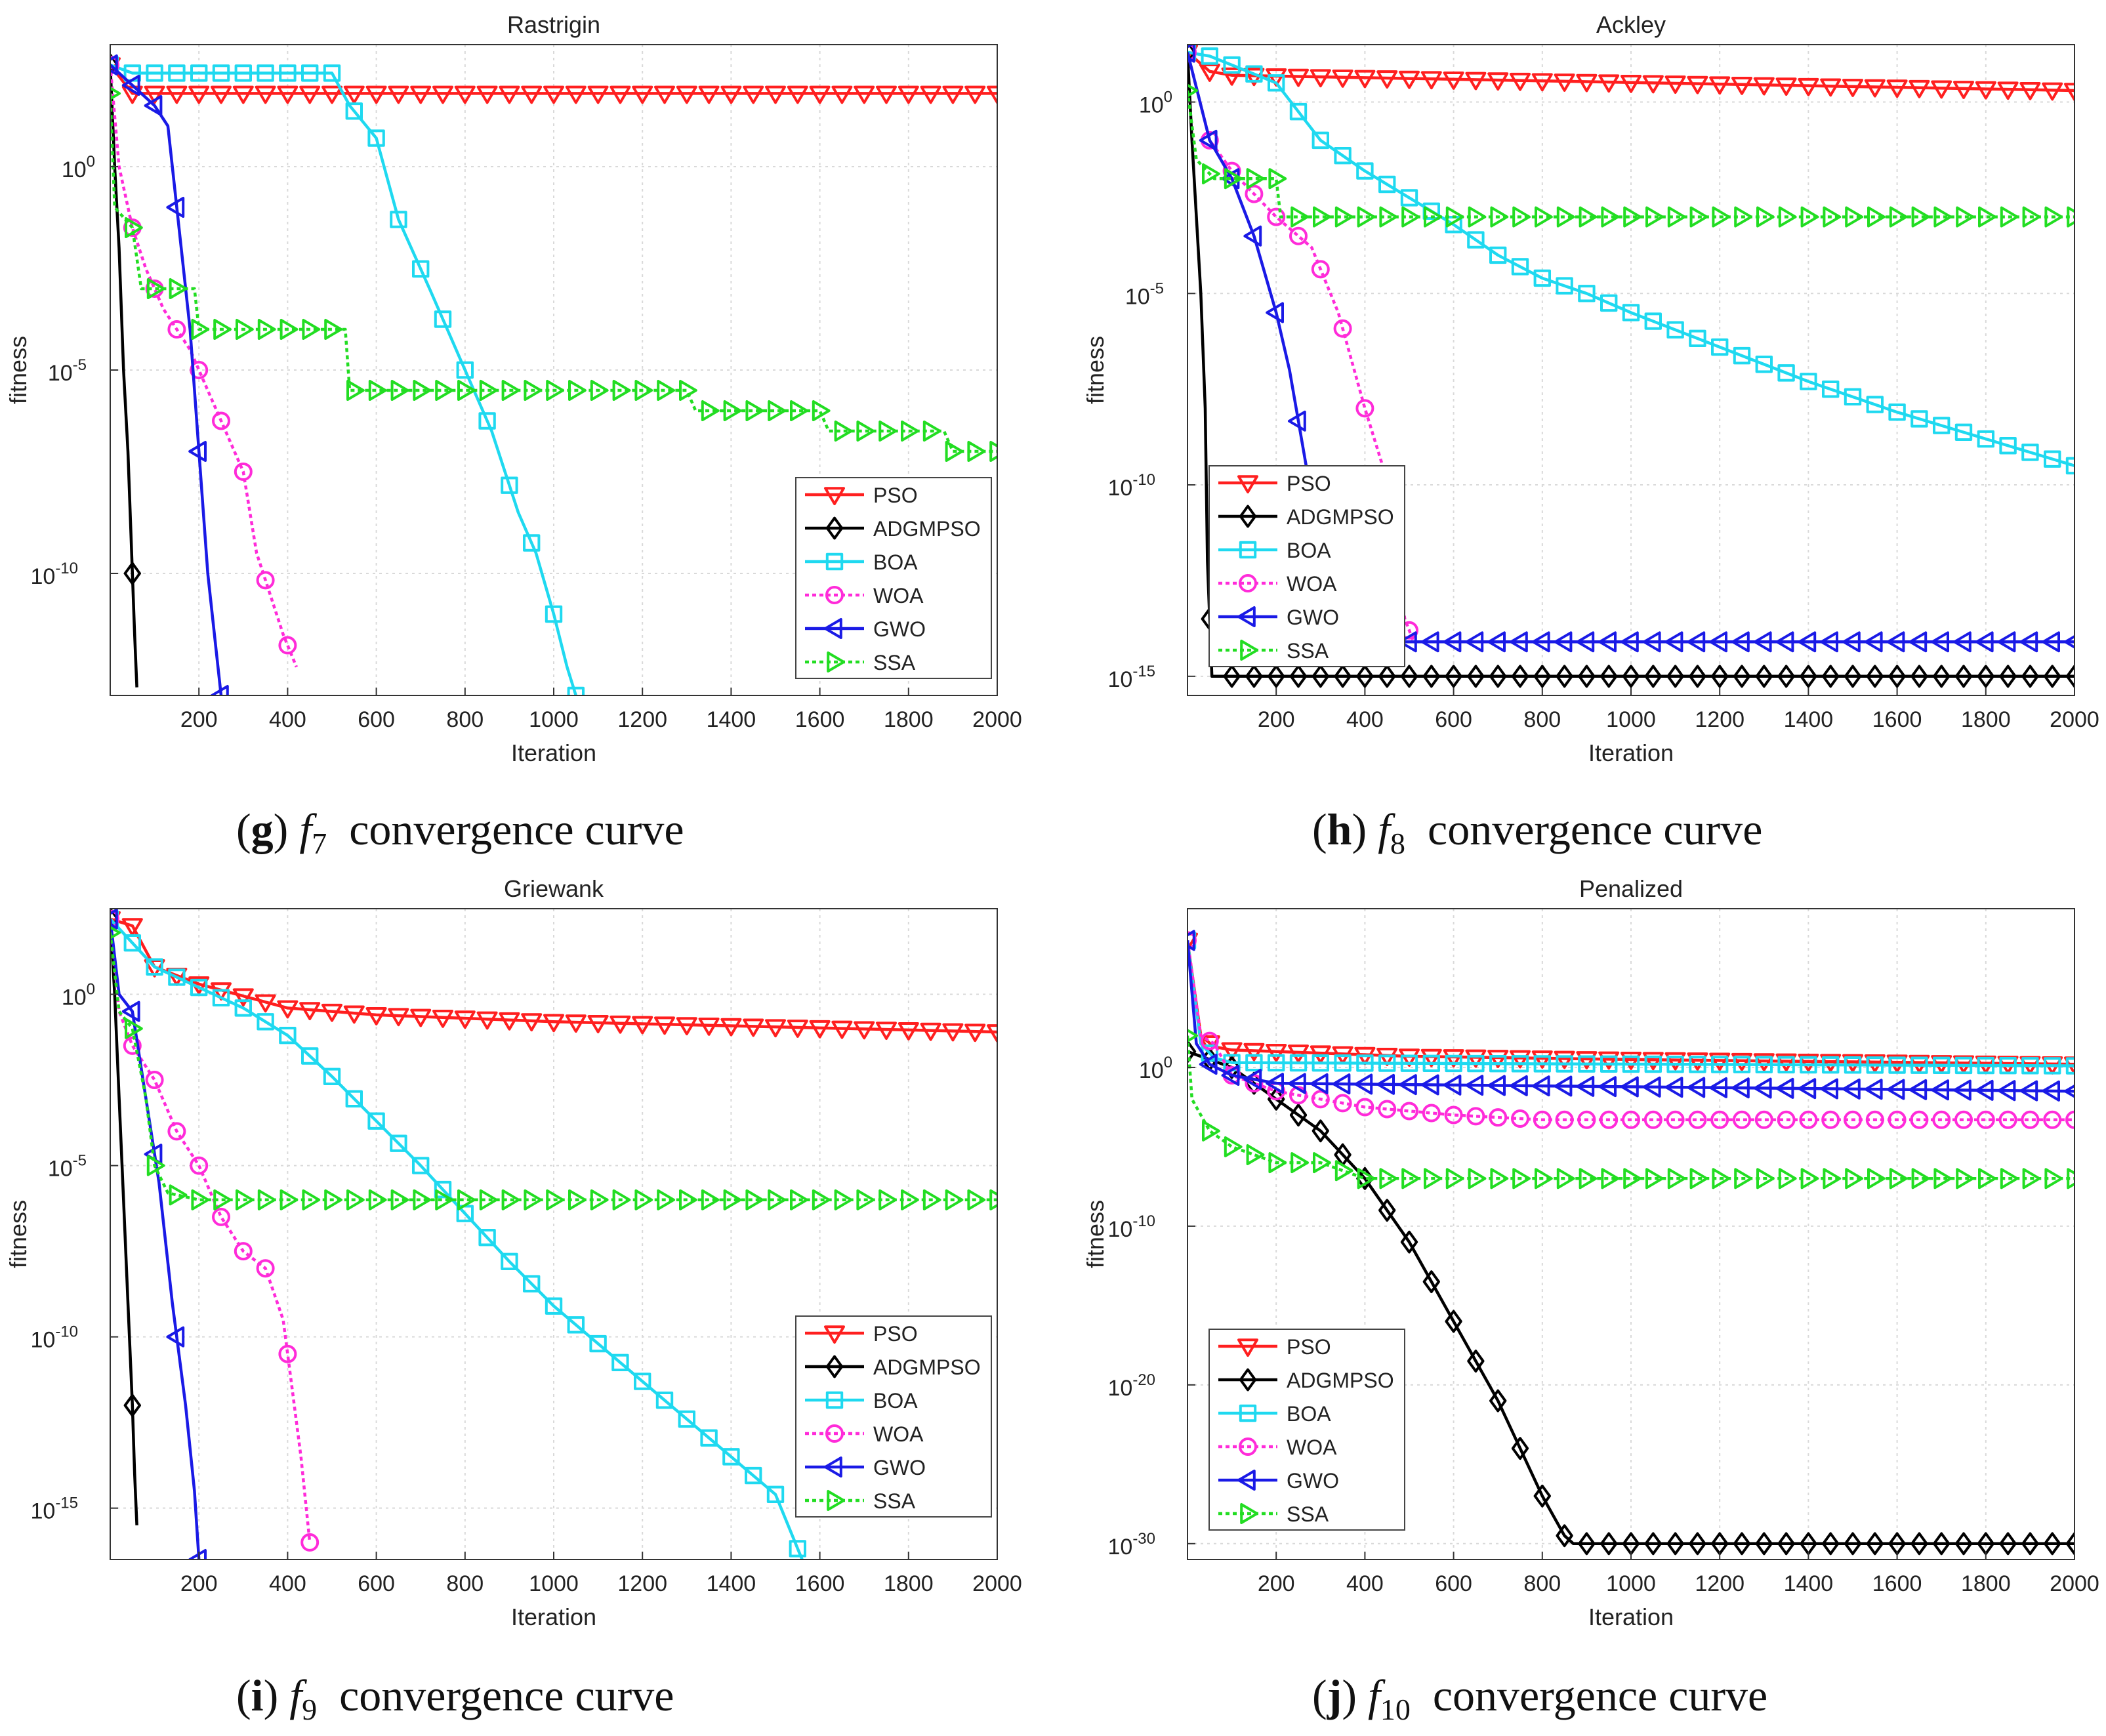 This screenshot has height=1736, width=2106. Describe the element at coordinates (1631, 24) in the screenshot. I see `chart-title: Ackley` at that location.